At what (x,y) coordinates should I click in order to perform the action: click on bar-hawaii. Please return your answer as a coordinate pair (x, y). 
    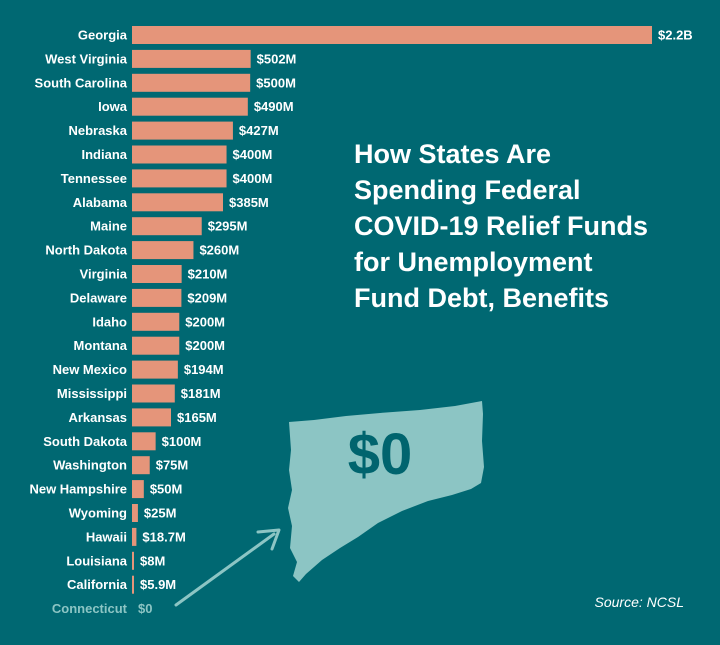
    Looking at the image, I should click on (134, 536).